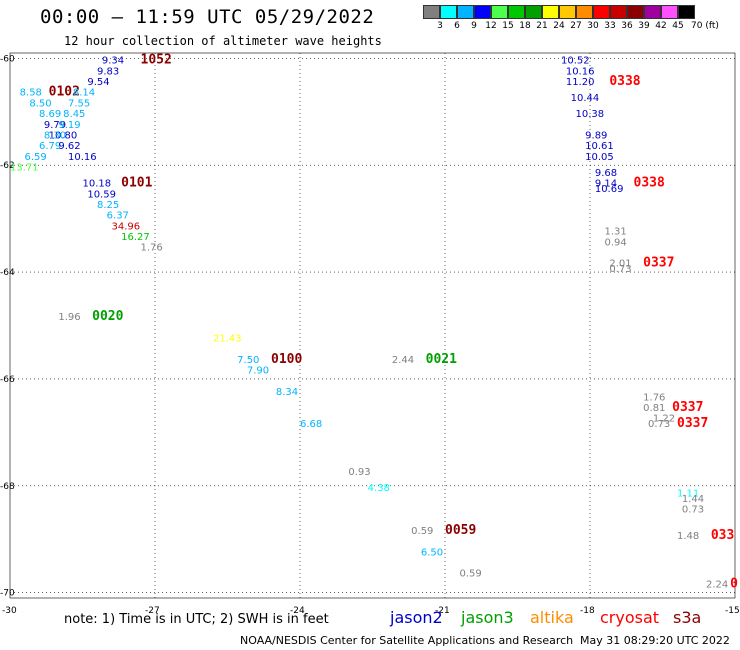 The image size is (740, 650). Describe the element at coordinates (654, 408) in the screenshot. I see `wave-height-label: 0.81` at that location.